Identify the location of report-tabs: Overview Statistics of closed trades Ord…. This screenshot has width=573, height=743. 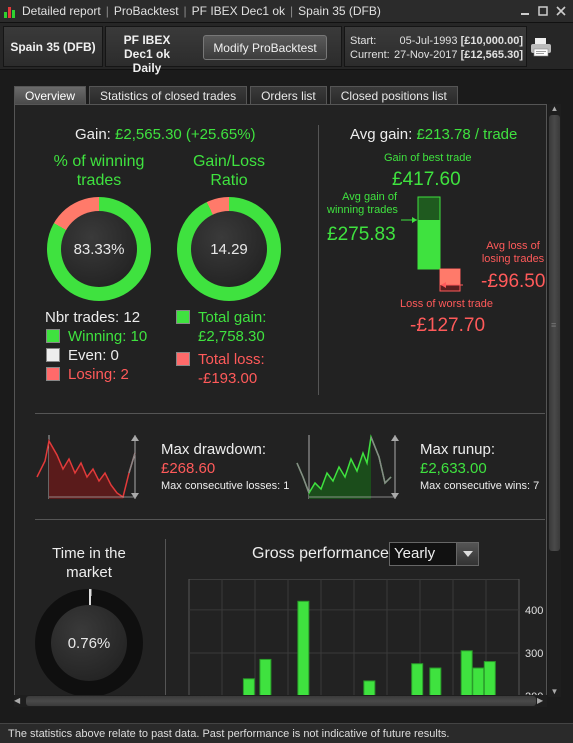
(236, 95).